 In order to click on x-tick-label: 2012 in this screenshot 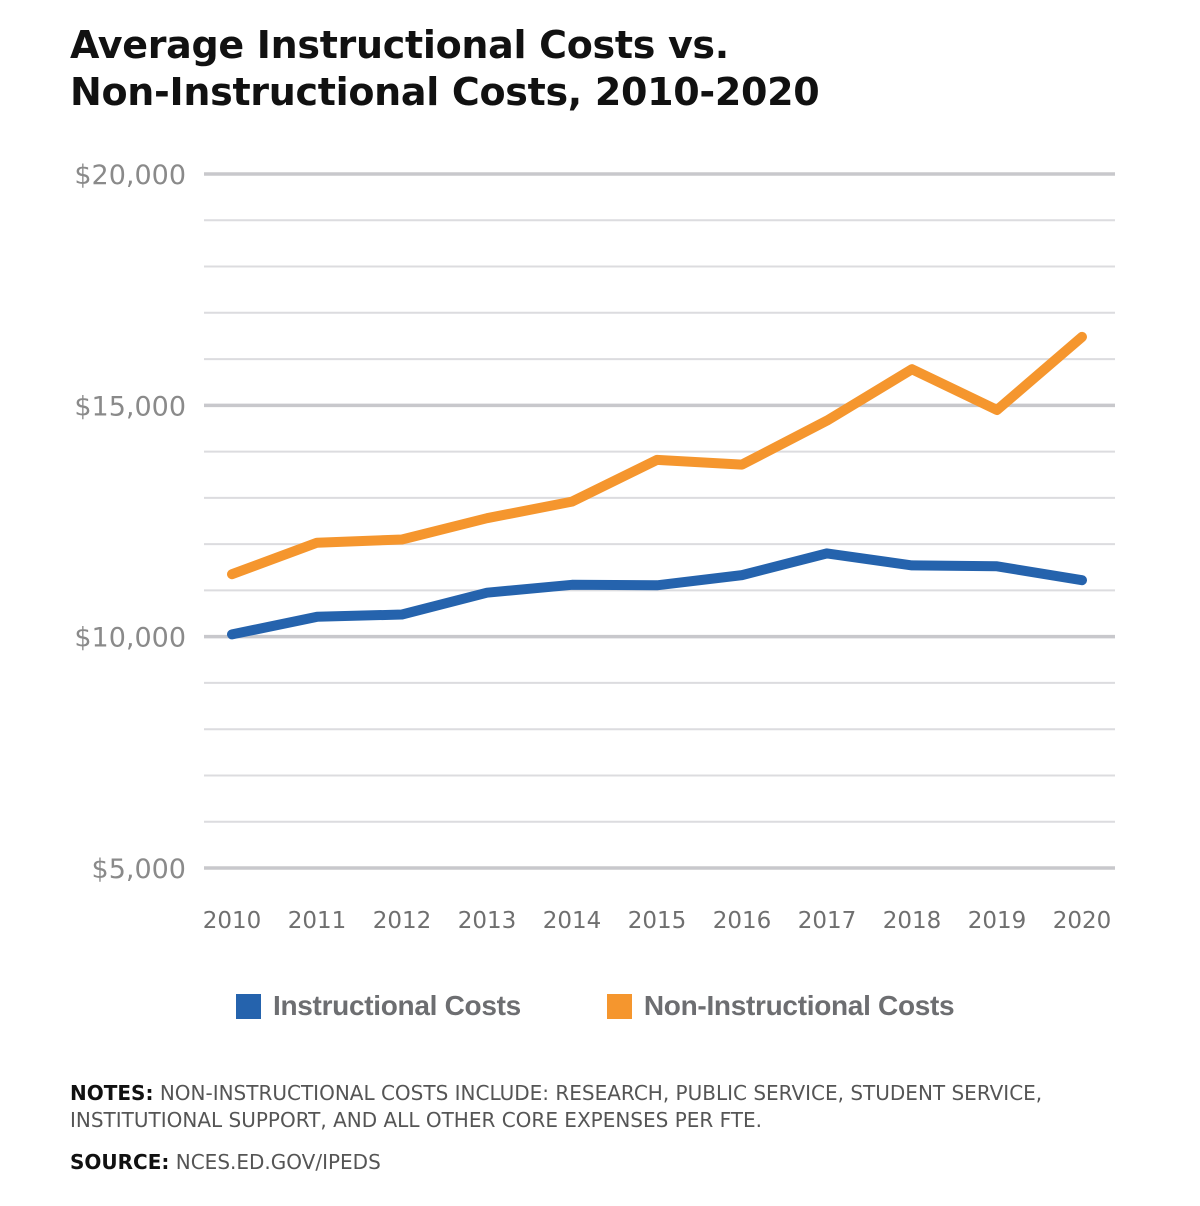, I will do `click(402, 921)`.